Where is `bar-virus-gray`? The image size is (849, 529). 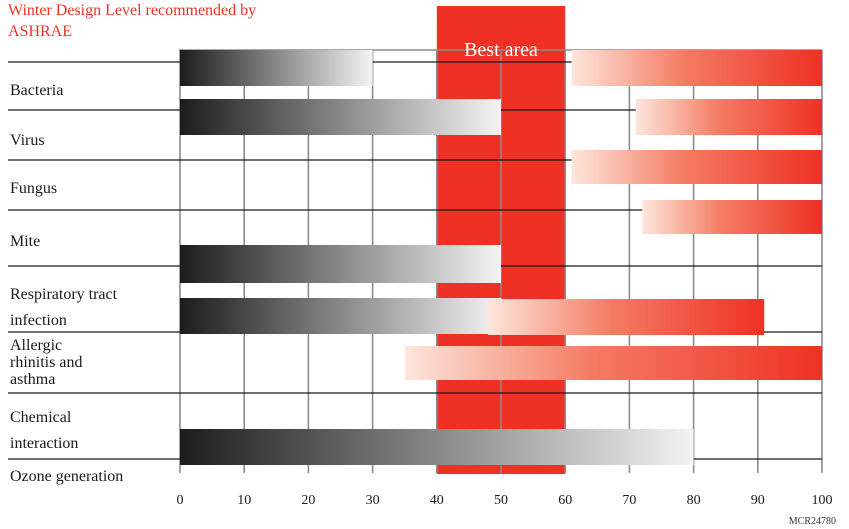
bar-virus-gray is located at coordinates (340, 117).